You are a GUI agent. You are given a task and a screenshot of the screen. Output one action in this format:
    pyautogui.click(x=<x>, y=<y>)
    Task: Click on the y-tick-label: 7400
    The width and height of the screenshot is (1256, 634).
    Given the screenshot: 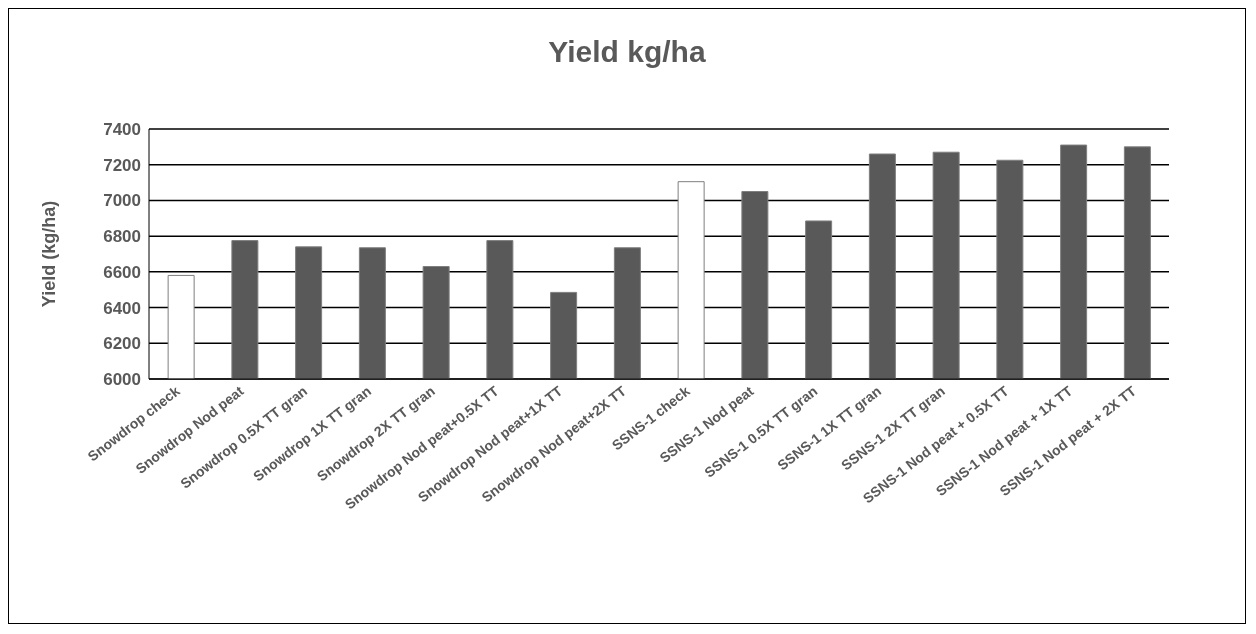 What is the action you would take?
    pyautogui.click(x=122, y=130)
    